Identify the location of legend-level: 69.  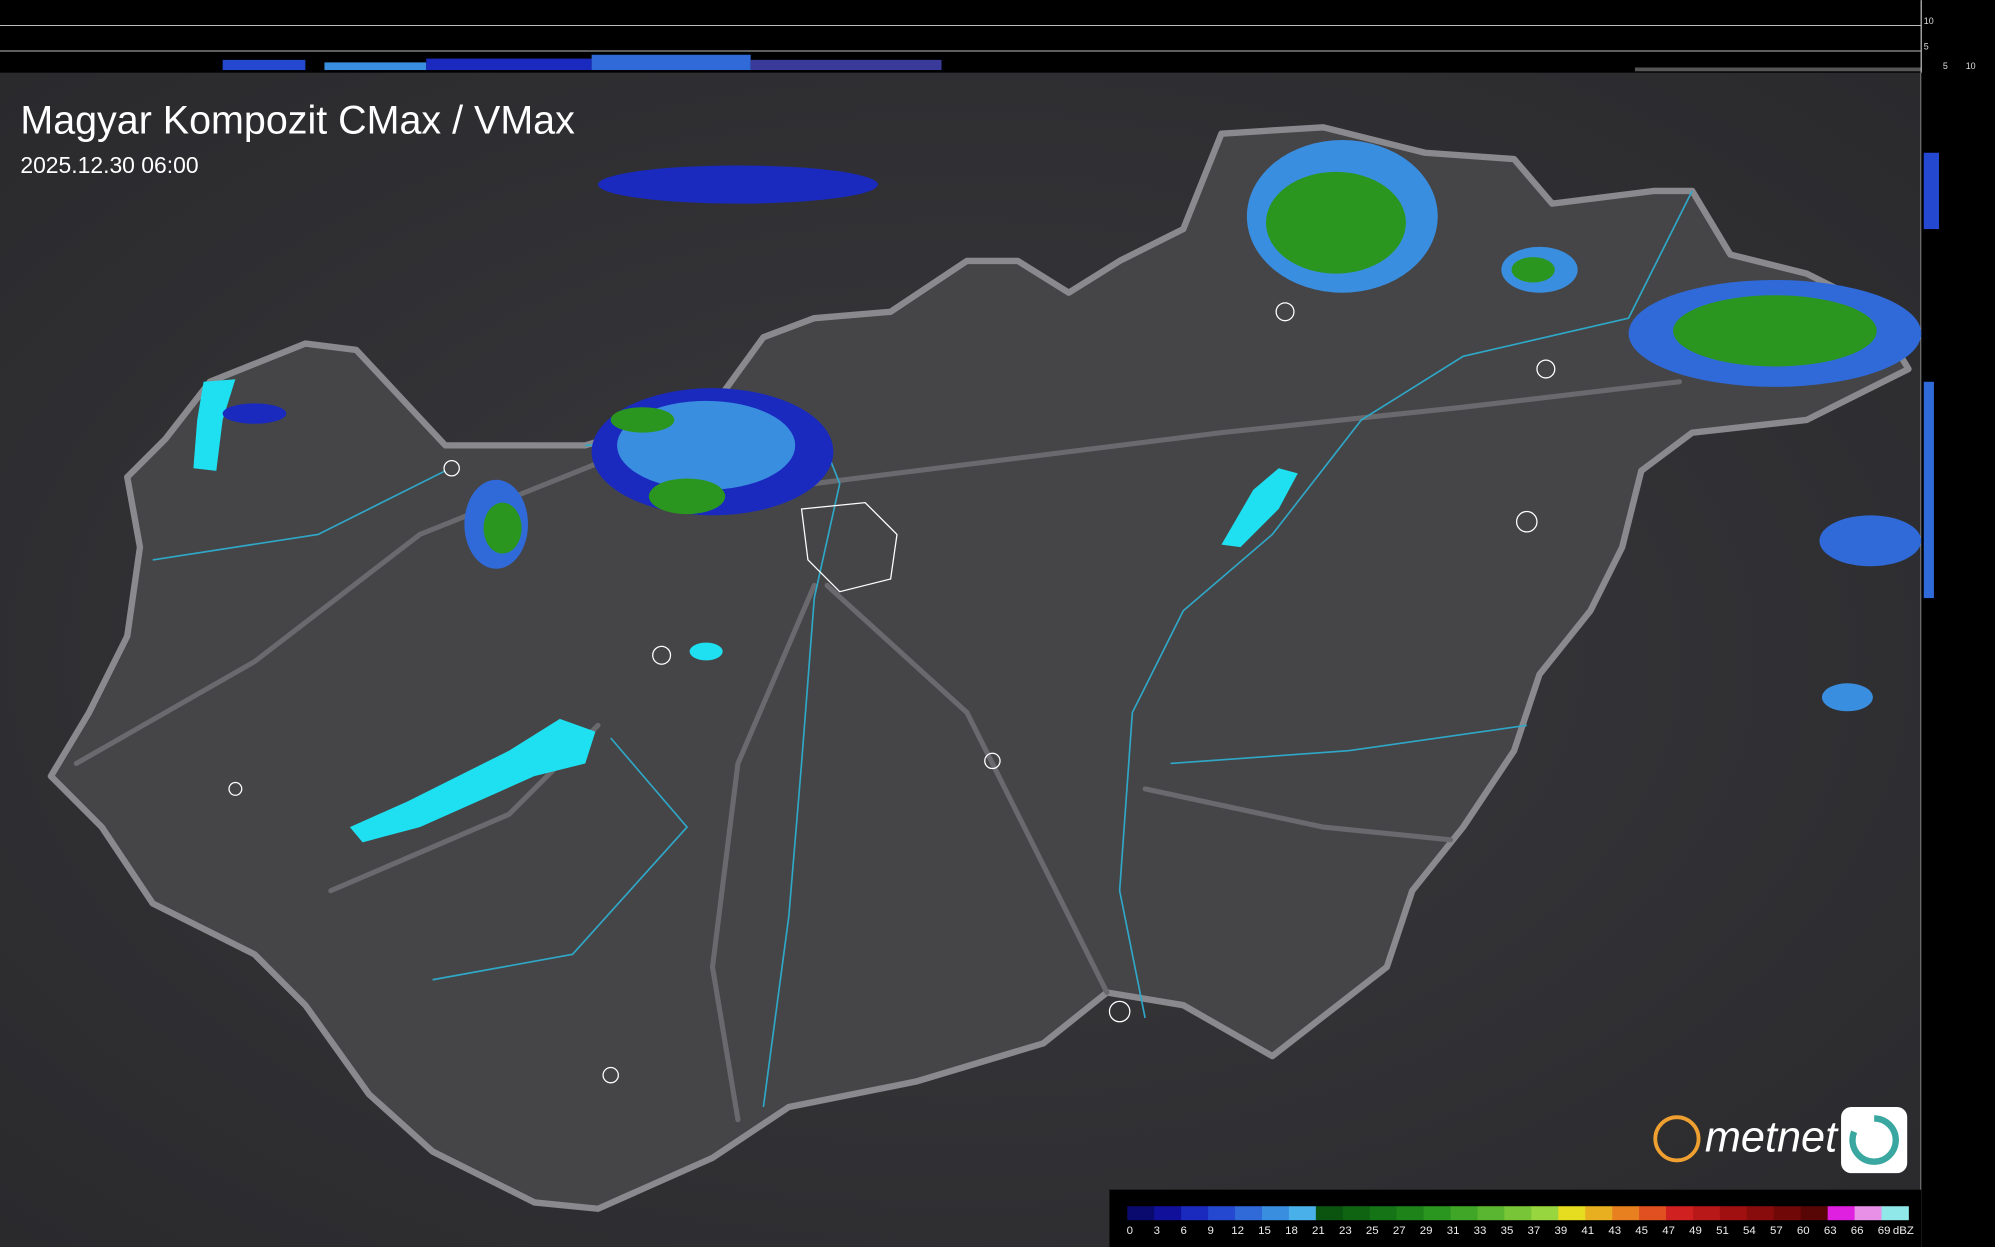
(1884, 1231).